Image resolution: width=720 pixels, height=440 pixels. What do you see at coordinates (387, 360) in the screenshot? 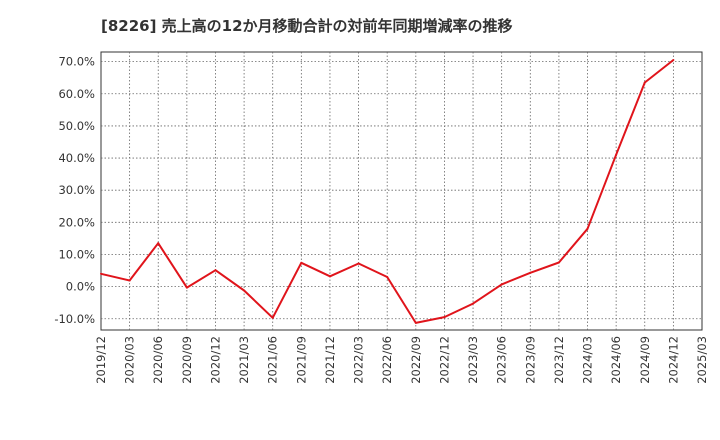
I see `x-tick-label: 2022/06` at bounding box center [387, 360].